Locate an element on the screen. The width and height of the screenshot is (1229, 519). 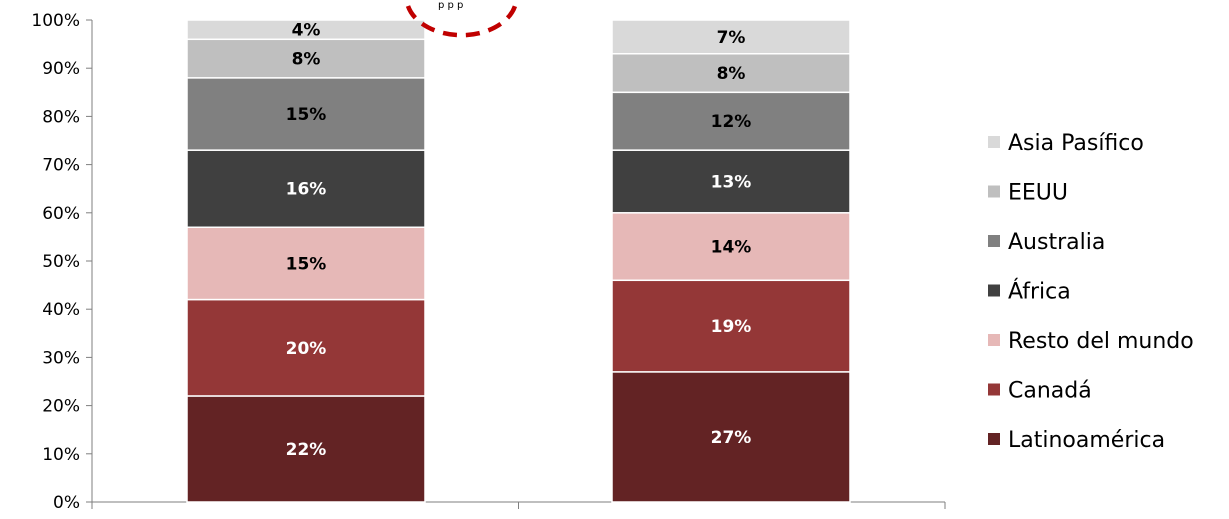
legend-label: África is located at coordinates (1039, 292).